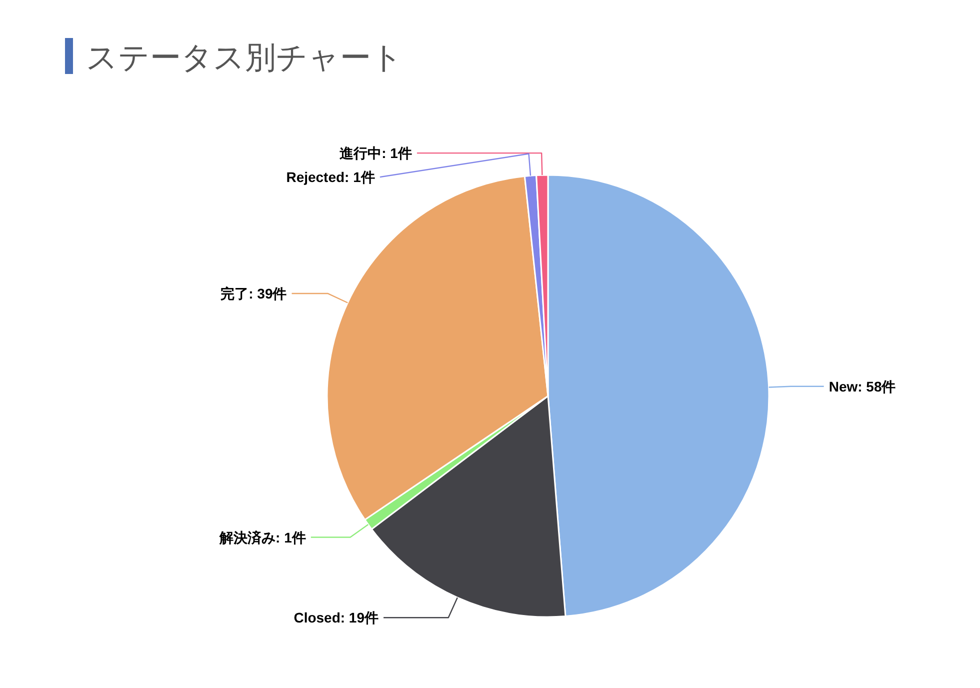 Image resolution: width=980 pixels, height=688 pixels. I want to click on chart-title: ステータス別チャート, so click(244, 58).